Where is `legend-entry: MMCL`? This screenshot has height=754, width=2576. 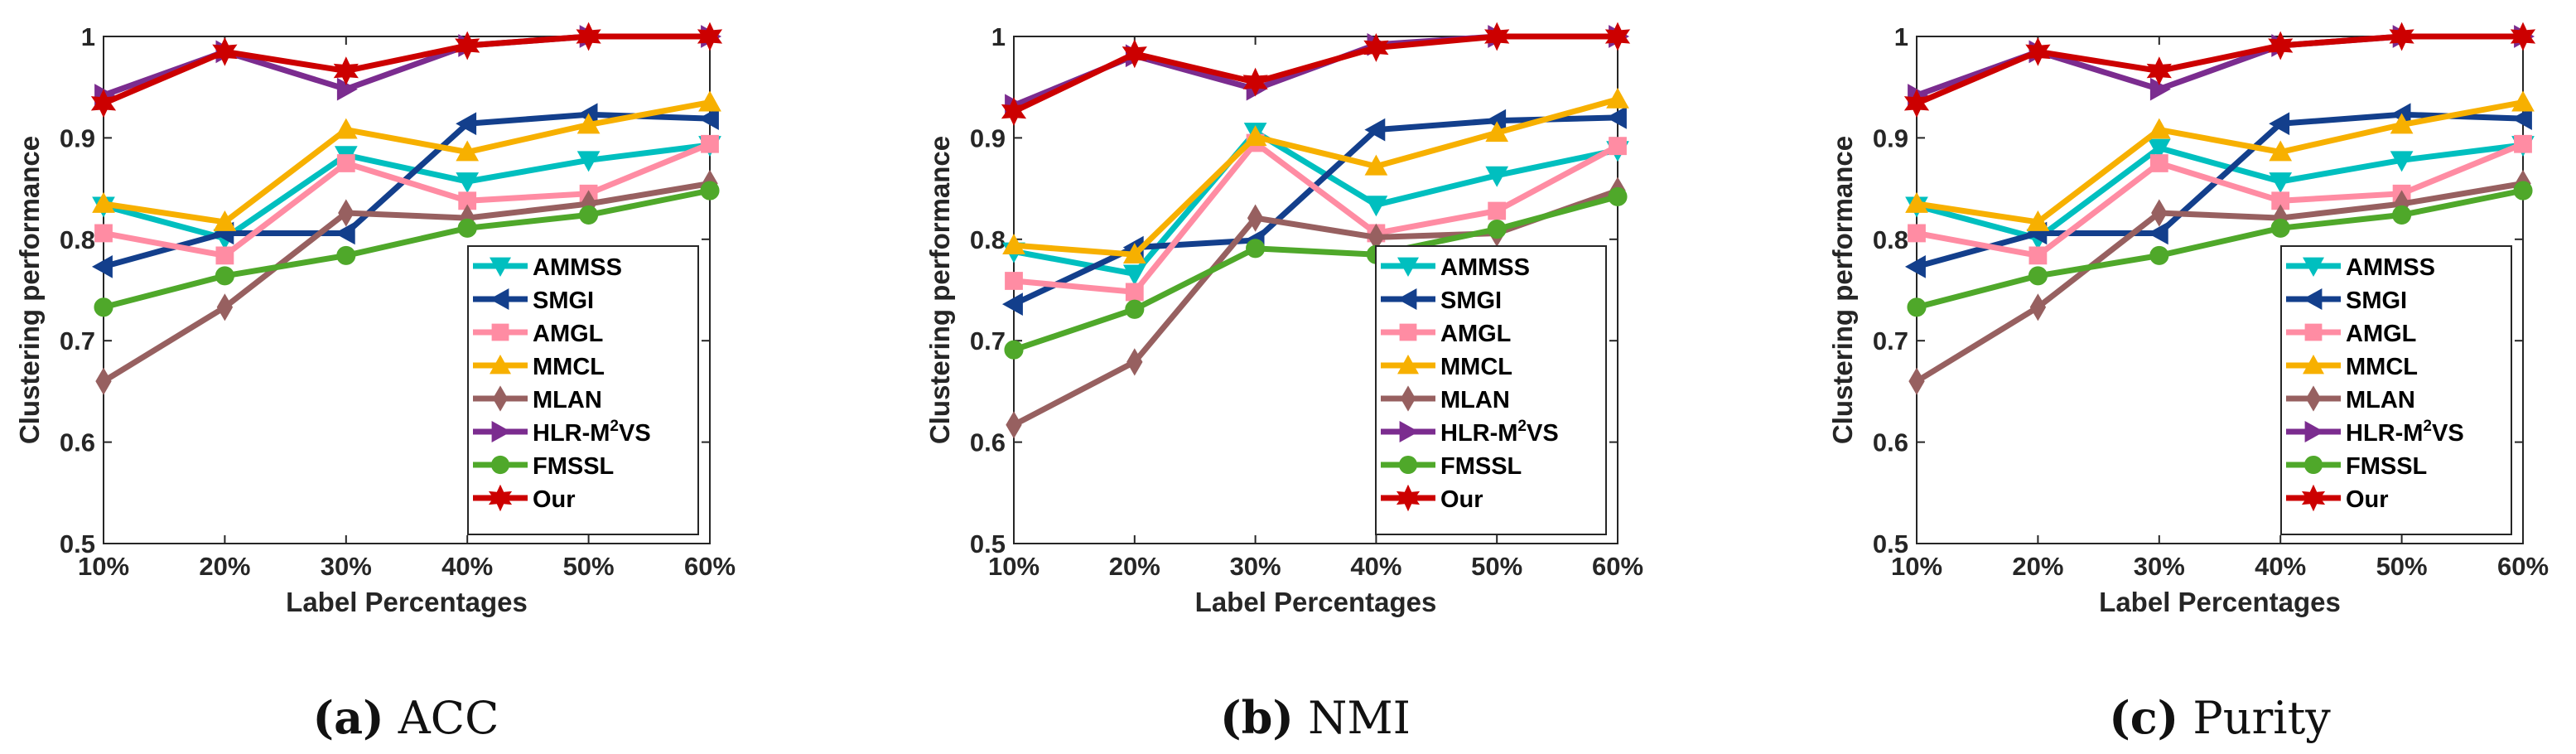
legend-entry: MMCL is located at coordinates (539, 367).